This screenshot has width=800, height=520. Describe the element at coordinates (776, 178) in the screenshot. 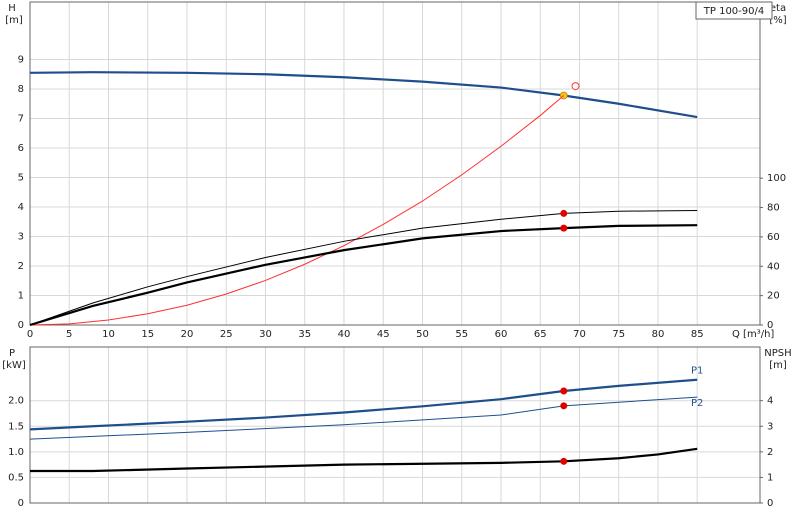

I see `y2-tick-label: 100` at that location.